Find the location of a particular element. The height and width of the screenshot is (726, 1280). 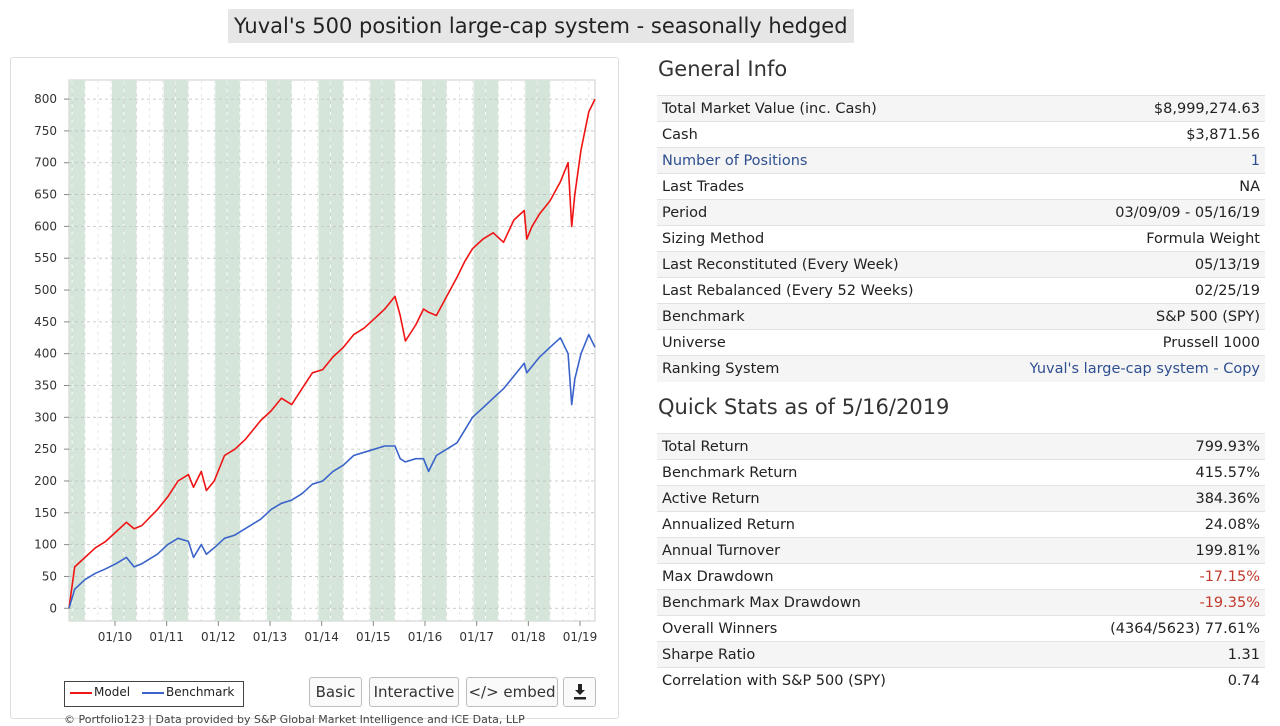

row-label: Max Drawdown is located at coordinates (838, 576).